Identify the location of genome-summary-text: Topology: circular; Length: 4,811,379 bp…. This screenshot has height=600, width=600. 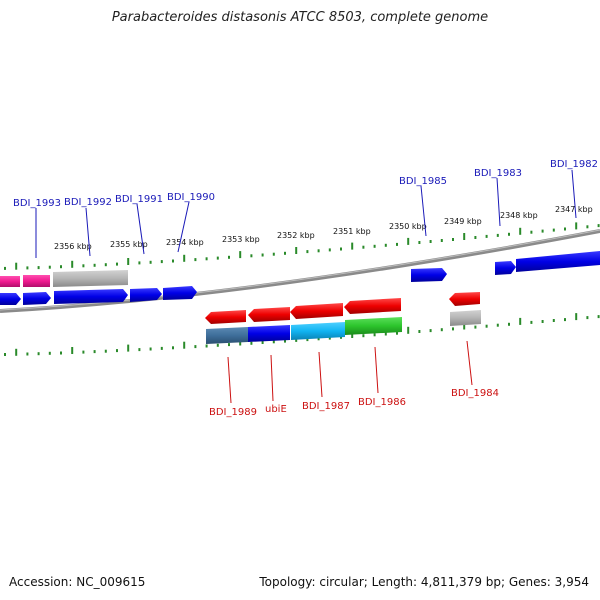
(424, 582).